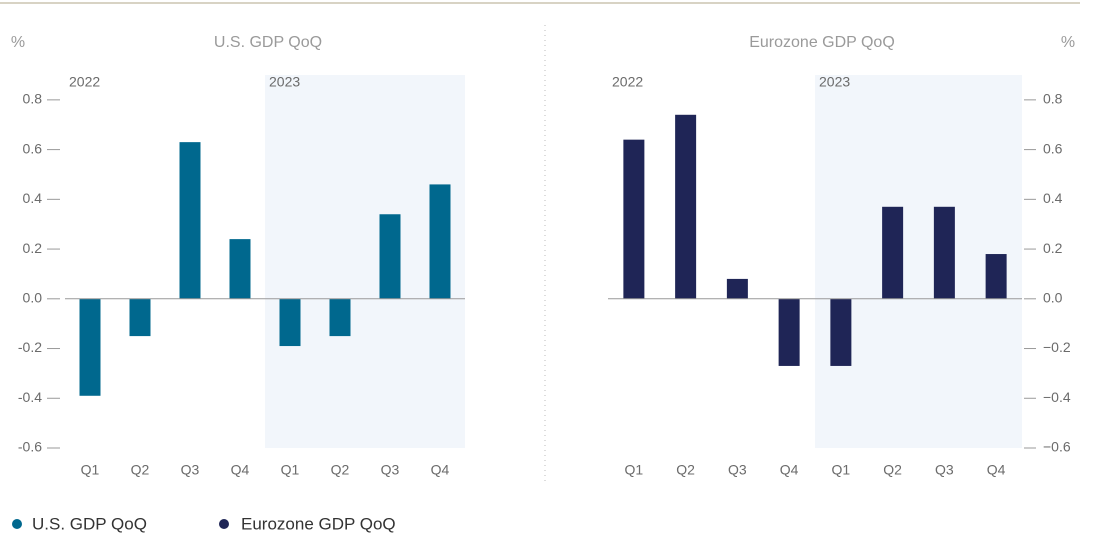  Describe the element at coordinates (30, 397) in the screenshot. I see `y-tick-label: -0.4` at that location.